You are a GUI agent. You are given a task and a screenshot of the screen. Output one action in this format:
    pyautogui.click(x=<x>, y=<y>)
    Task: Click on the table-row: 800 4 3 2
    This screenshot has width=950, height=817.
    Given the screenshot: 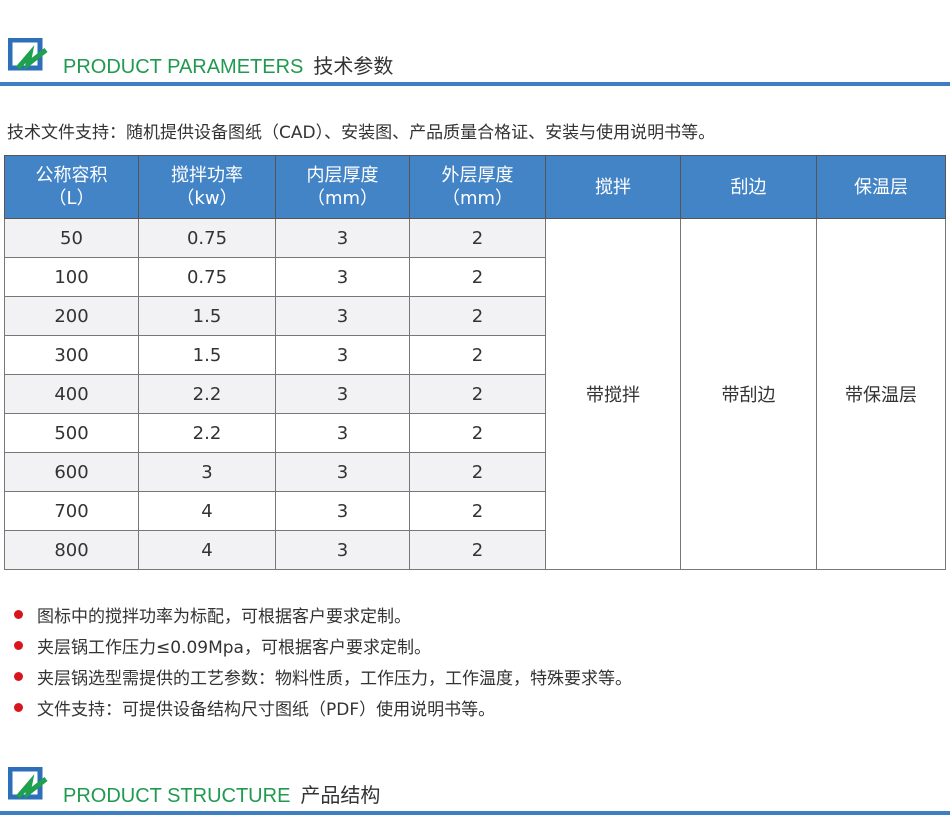 What is the action you would take?
    pyautogui.click(x=475, y=550)
    